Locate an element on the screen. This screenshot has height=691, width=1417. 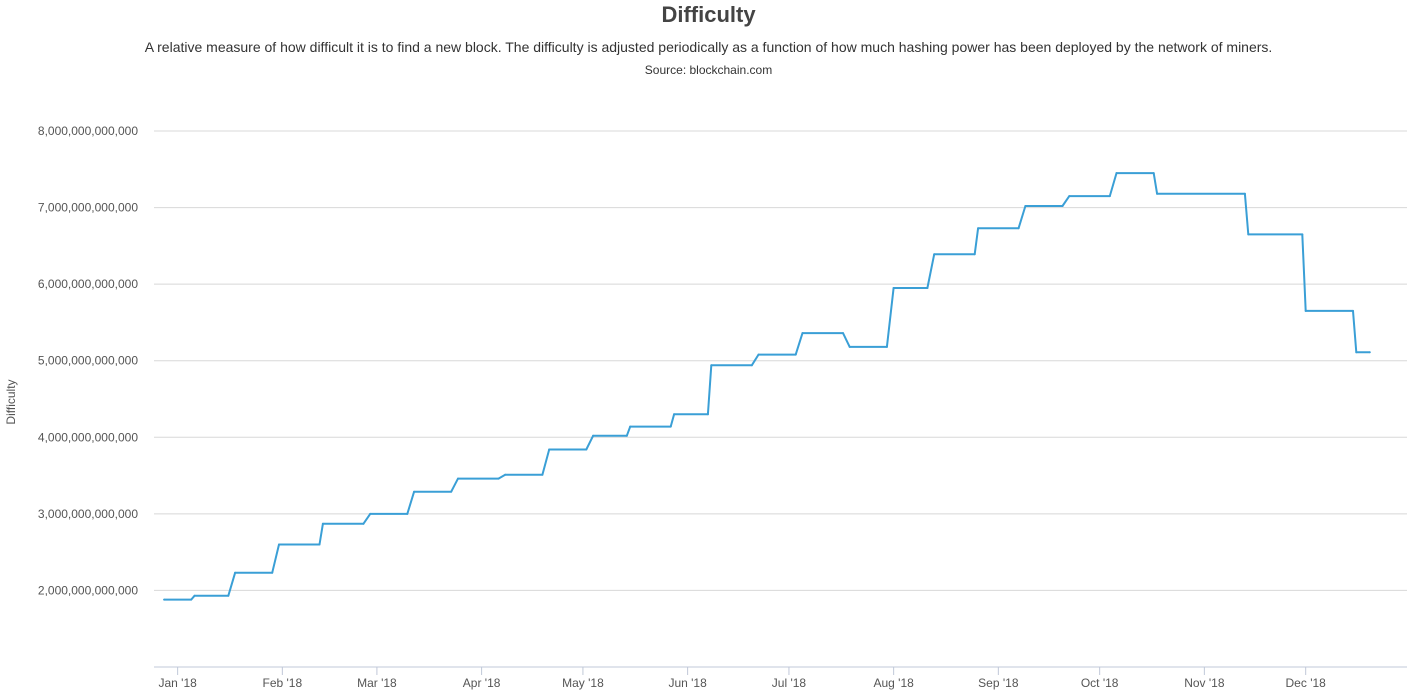
x-tick-label: Oct '18 is located at coordinates (1100, 683).